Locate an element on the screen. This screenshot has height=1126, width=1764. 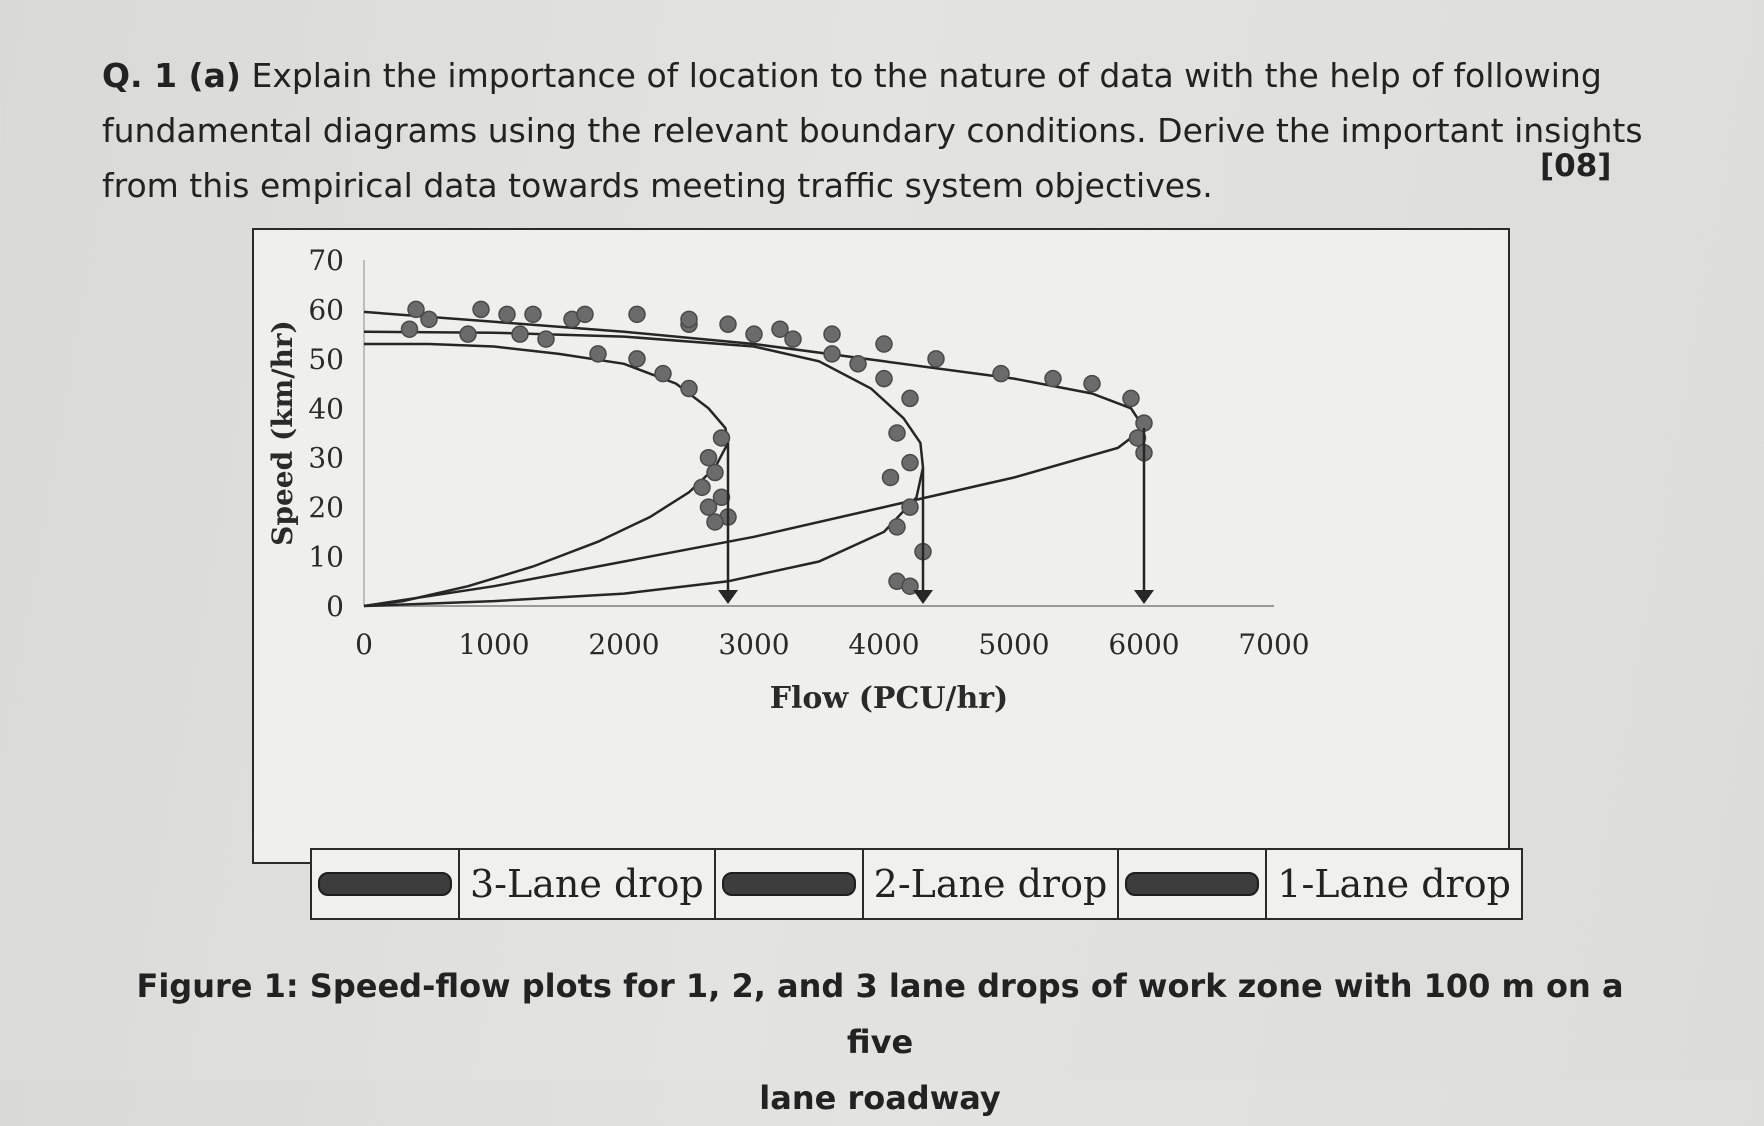
legend-label-cell-1-lane: 1-Lane drop is located at coordinates (1394, 884).